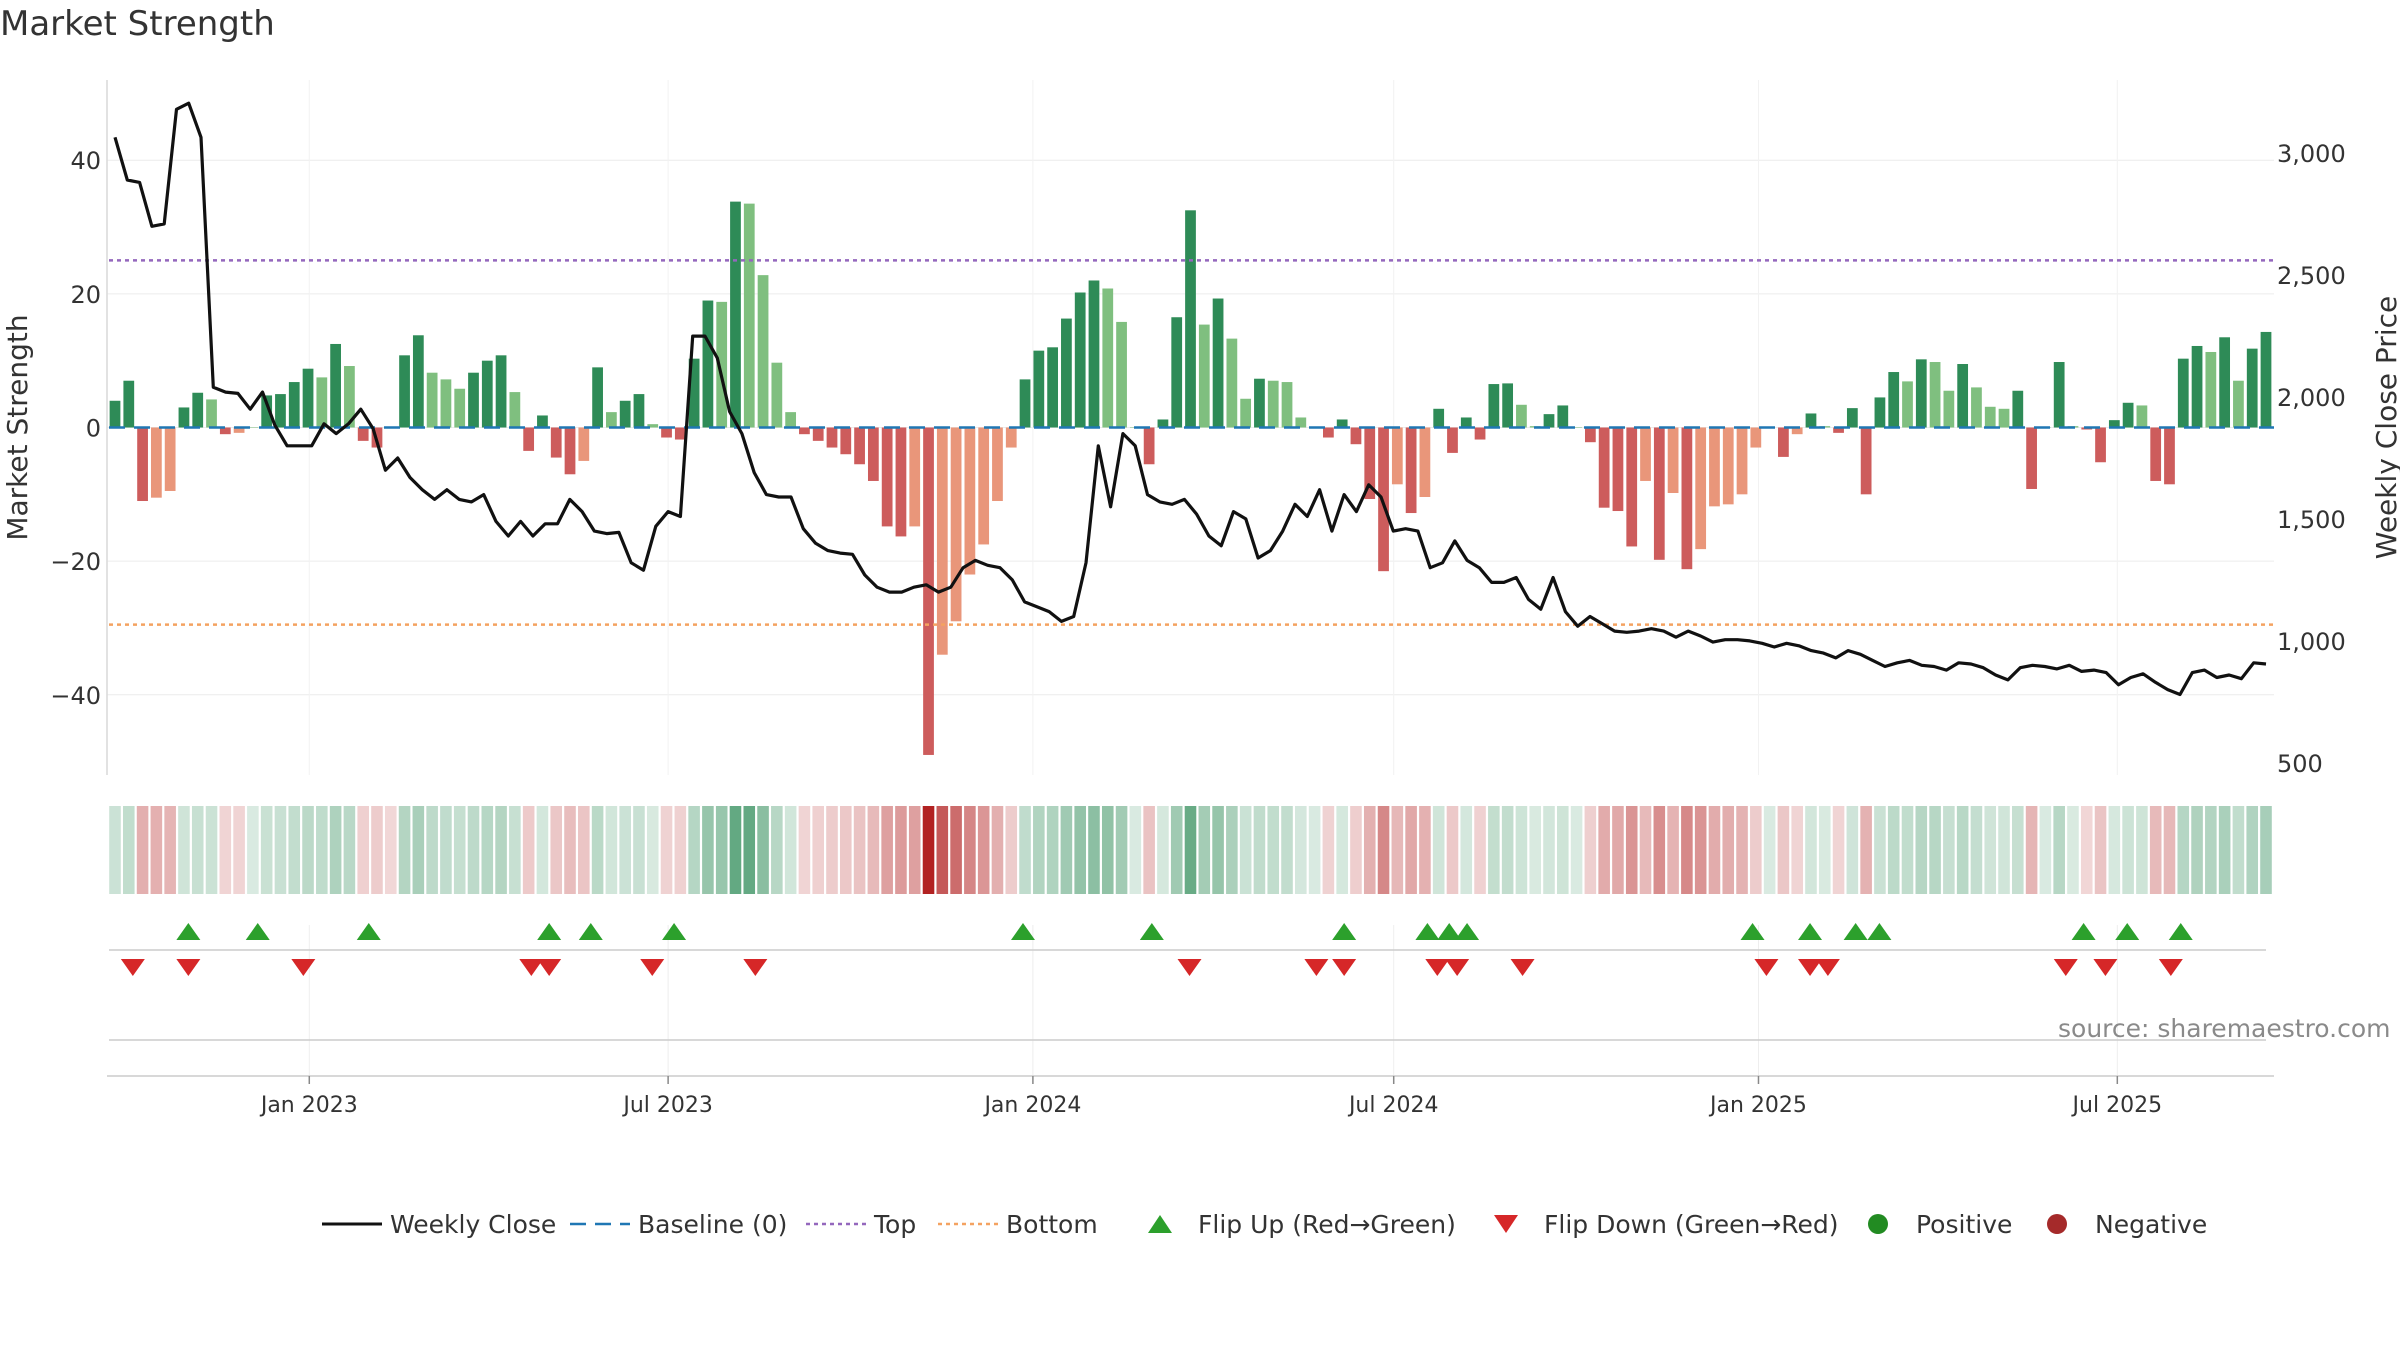 This screenshot has height=1350, width=2400. I want to click on chart-title: Market Strength, so click(137, 24).